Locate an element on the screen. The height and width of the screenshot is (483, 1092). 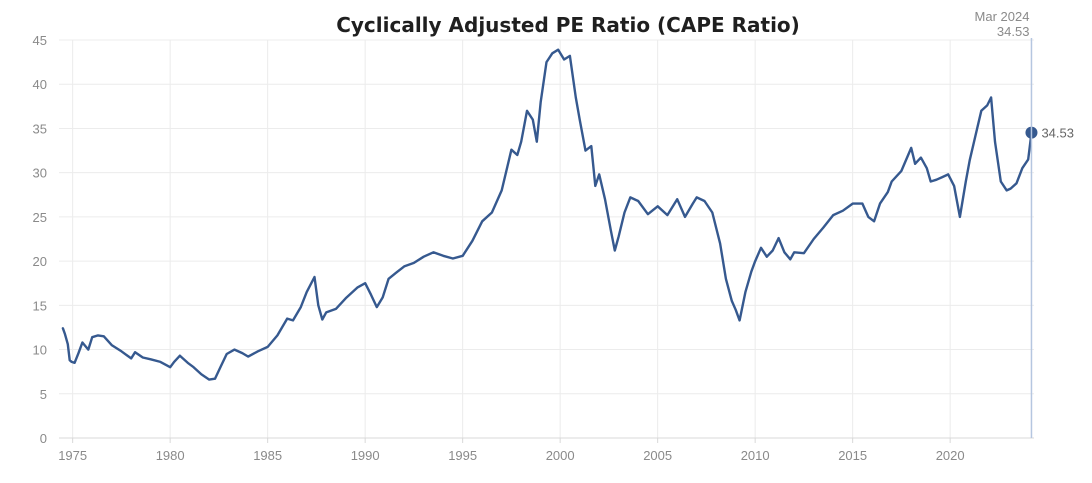
x-tick-label: 1995 is located at coordinates (462, 455).